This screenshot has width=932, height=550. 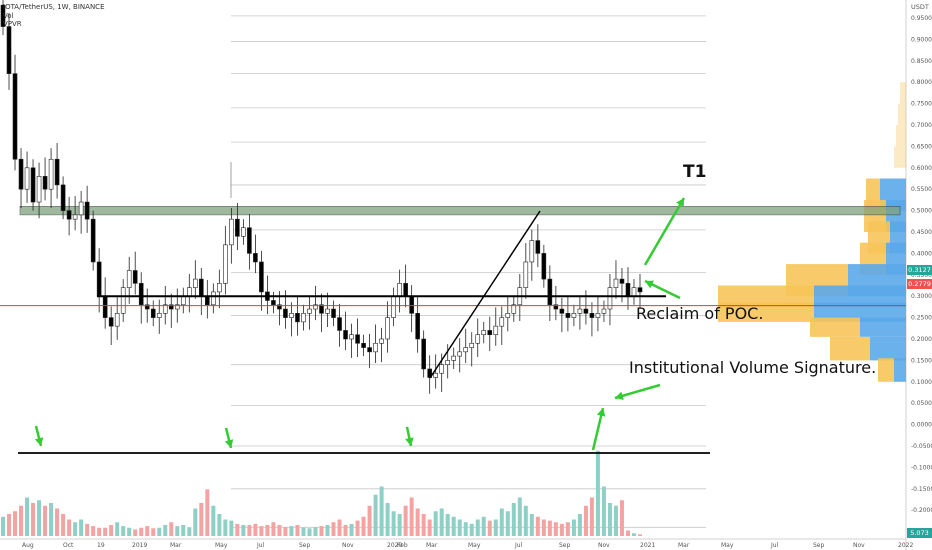 I want to click on y-tick-label: 0.0000, so click(x=921, y=425).